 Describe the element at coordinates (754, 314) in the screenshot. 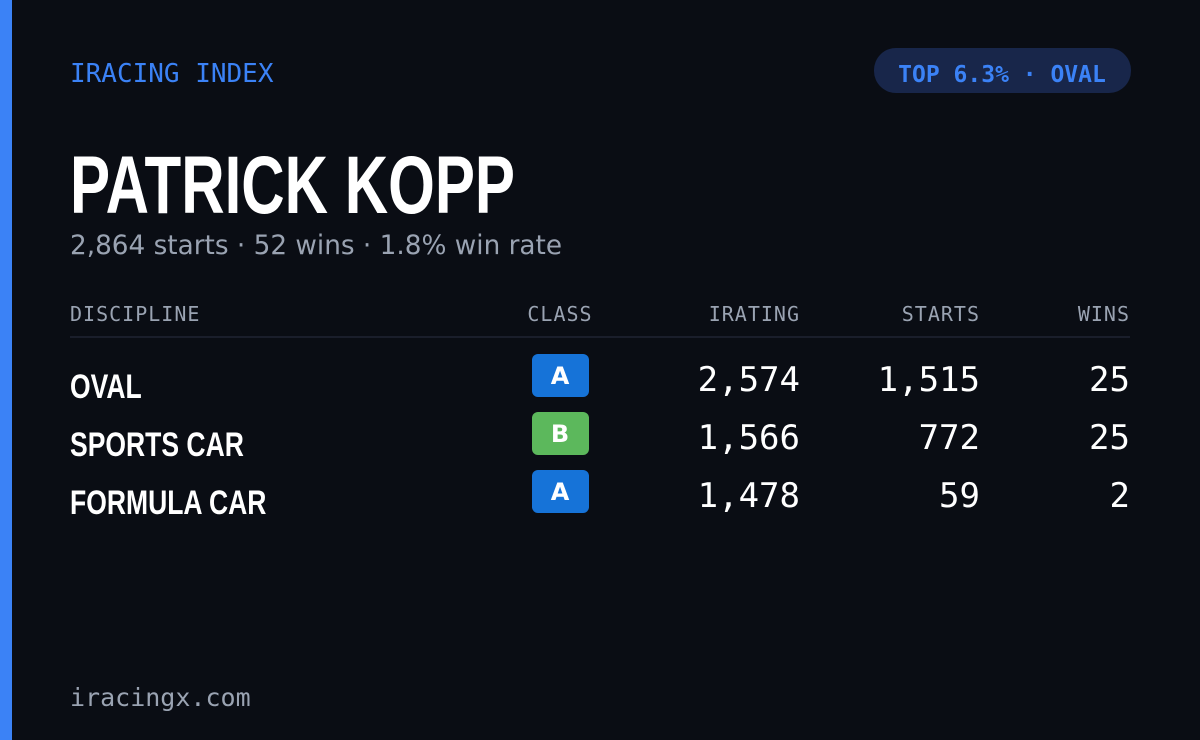

I see `column-header: IRATING` at that location.